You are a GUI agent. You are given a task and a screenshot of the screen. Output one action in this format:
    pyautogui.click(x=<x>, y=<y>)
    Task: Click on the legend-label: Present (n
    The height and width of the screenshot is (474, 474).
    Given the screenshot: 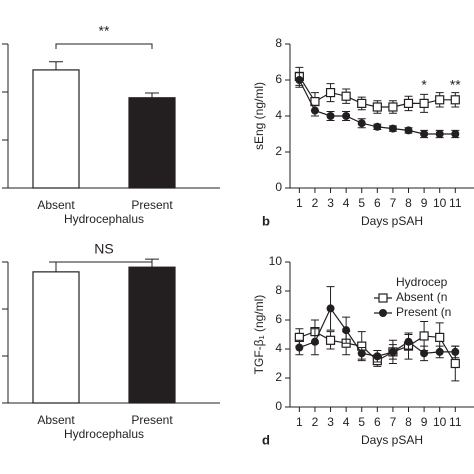 What is the action you would take?
    pyautogui.click(x=423, y=312)
    